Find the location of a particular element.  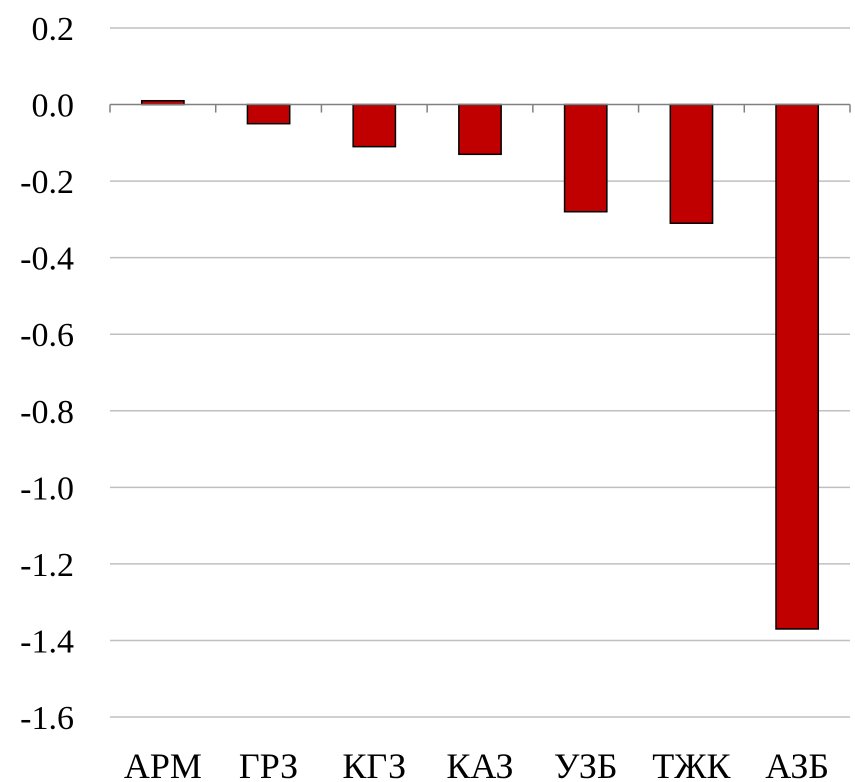

category-label: АРМ is located at coordinates (163, 764).